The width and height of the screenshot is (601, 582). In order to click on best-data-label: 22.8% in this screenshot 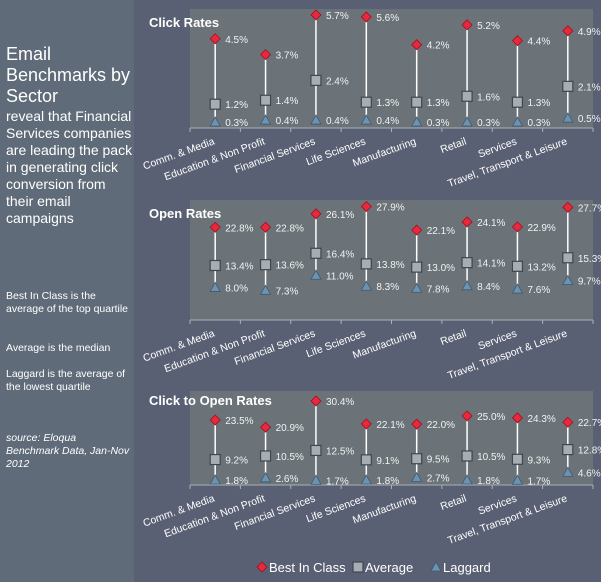, I will do `click(290, 228)`.